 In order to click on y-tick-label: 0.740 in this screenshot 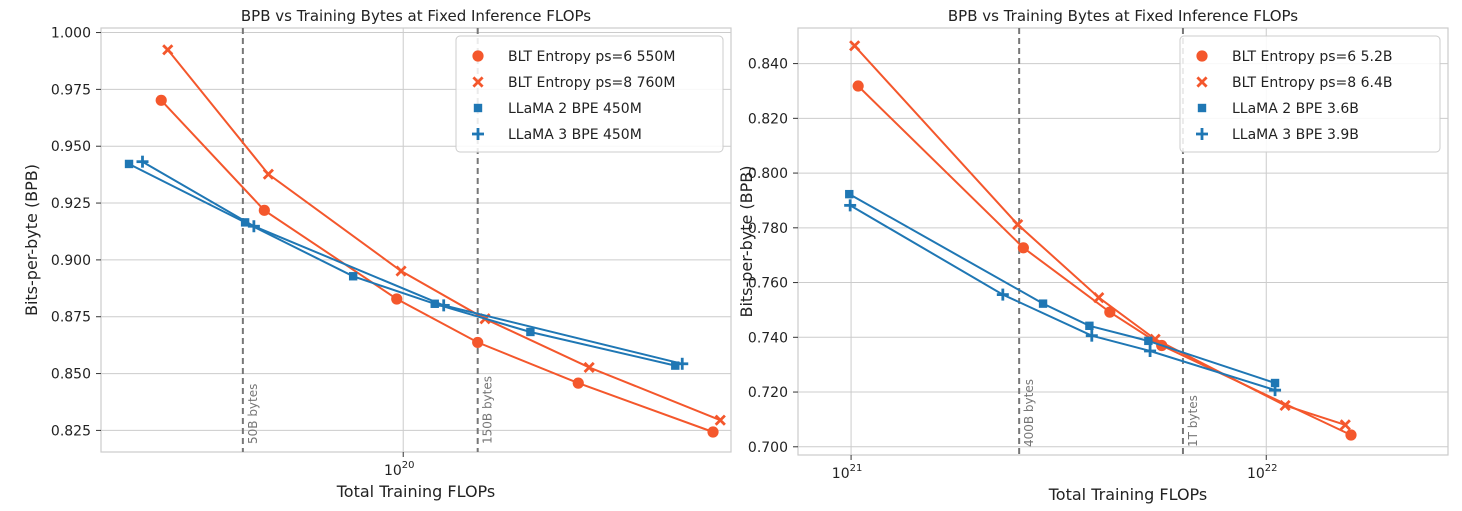, I will do `click(768, 338)`.